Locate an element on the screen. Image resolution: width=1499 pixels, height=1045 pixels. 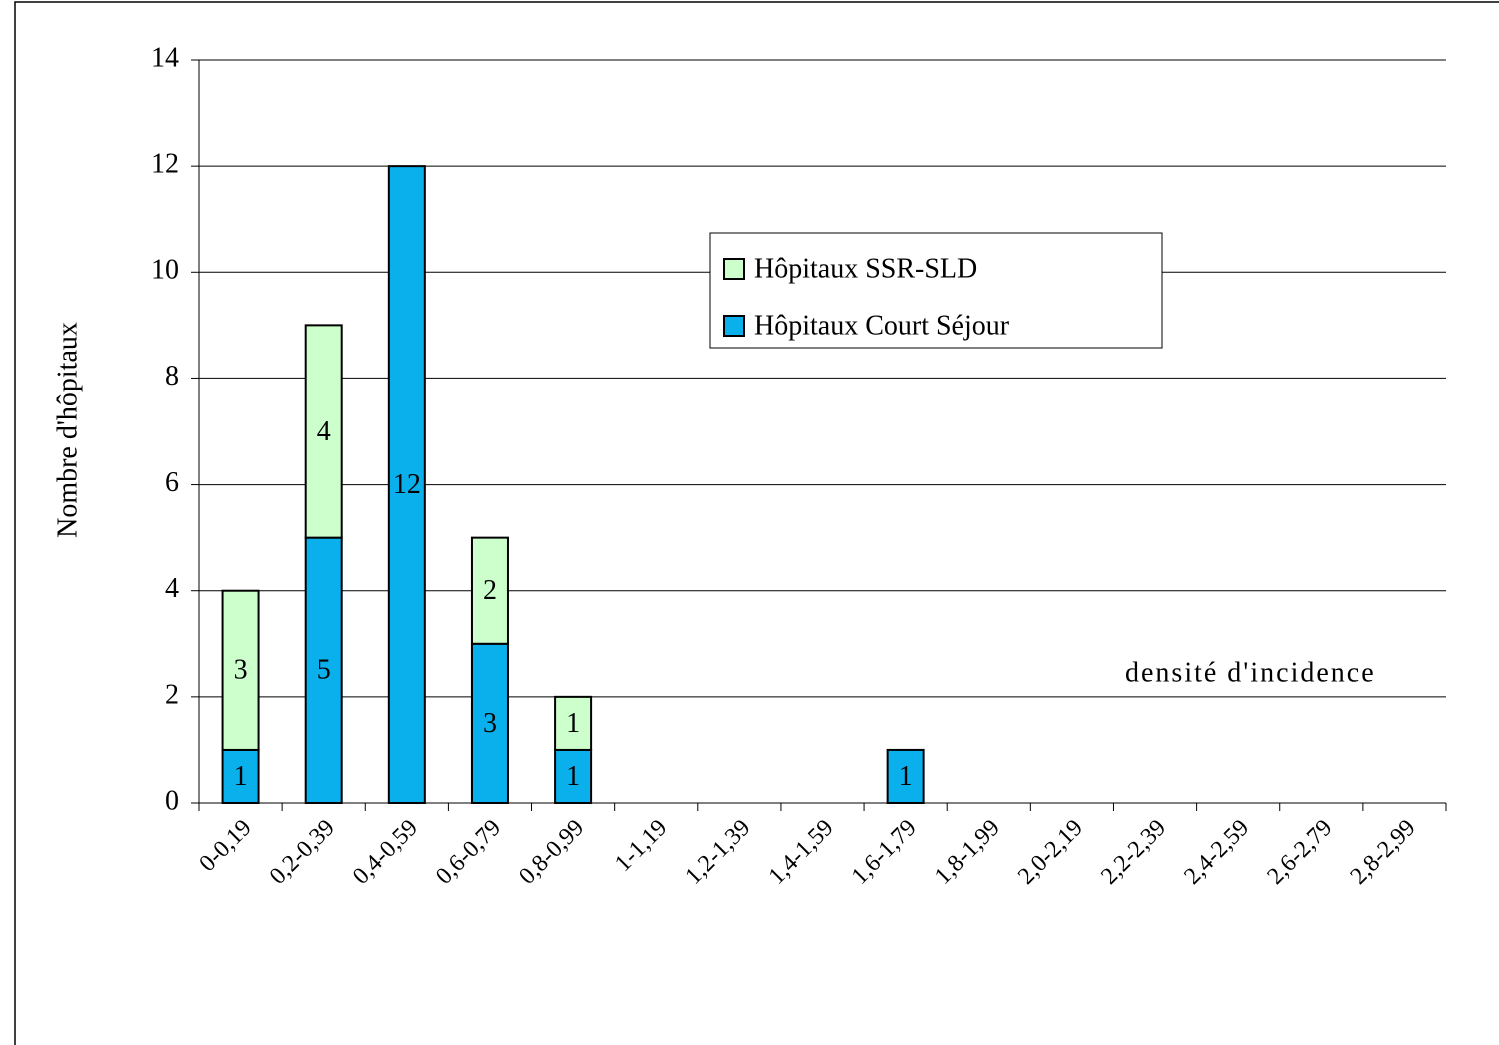
legend-box is located at coordinates (936, 290).